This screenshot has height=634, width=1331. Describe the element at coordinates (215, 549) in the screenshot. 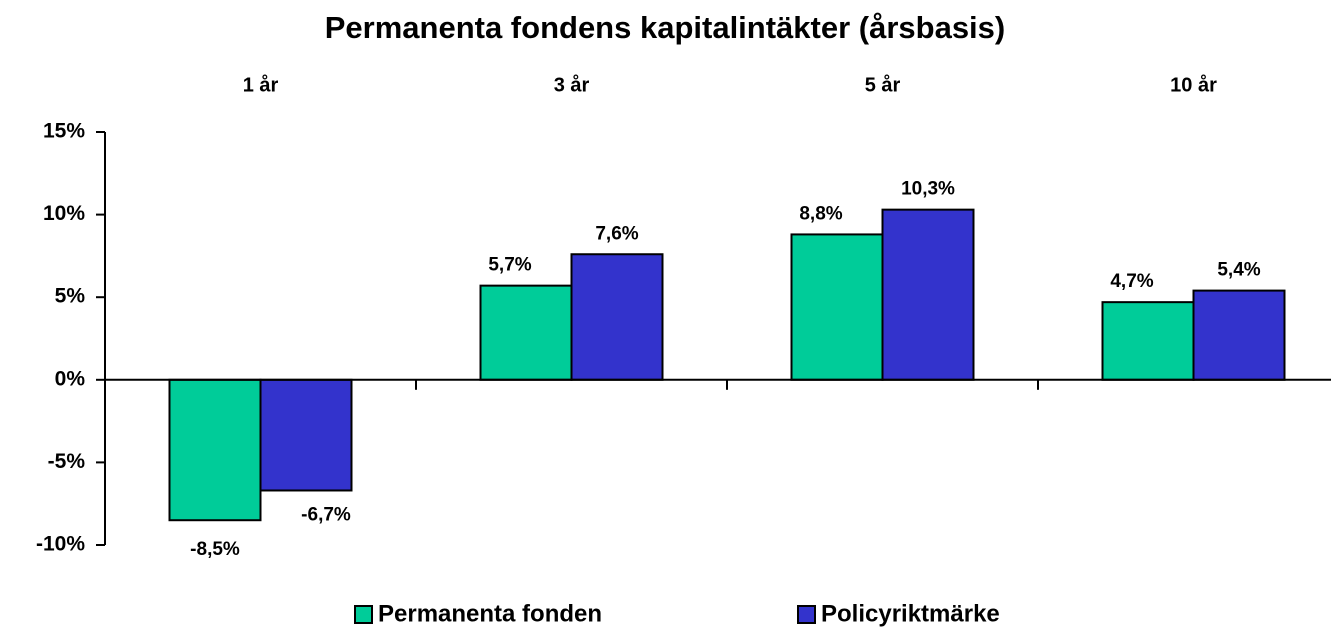

I see `data-label: -8,5%` at that location.